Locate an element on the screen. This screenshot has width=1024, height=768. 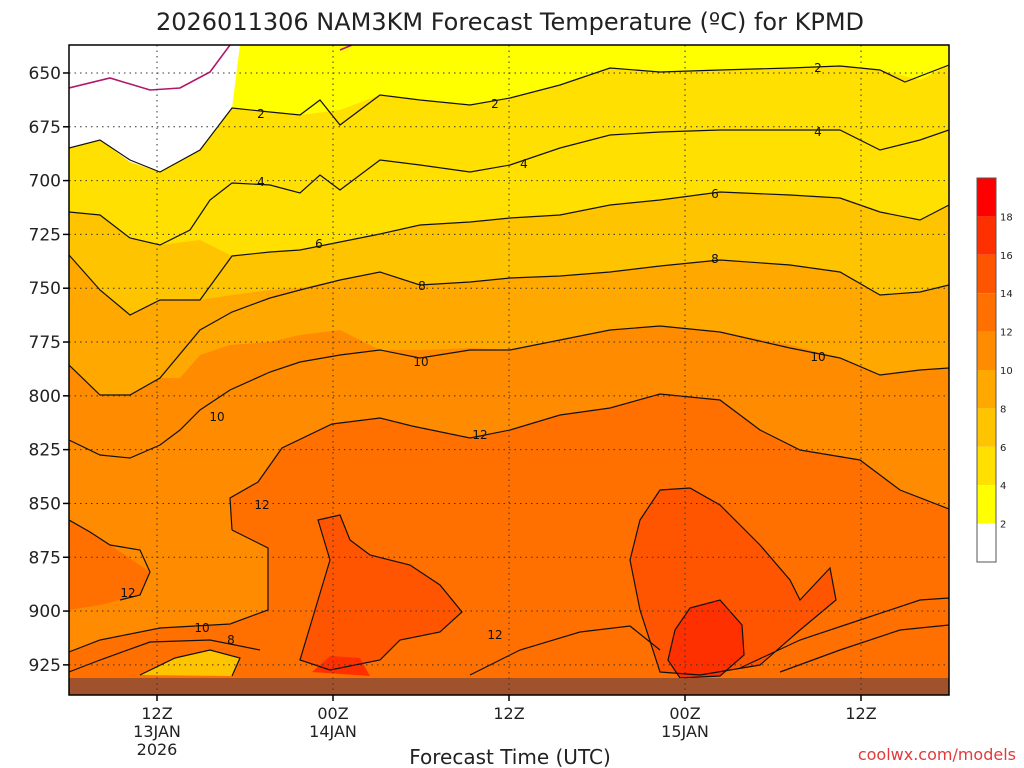
y-tick-label: 850 is located at coordinates (45, 504).